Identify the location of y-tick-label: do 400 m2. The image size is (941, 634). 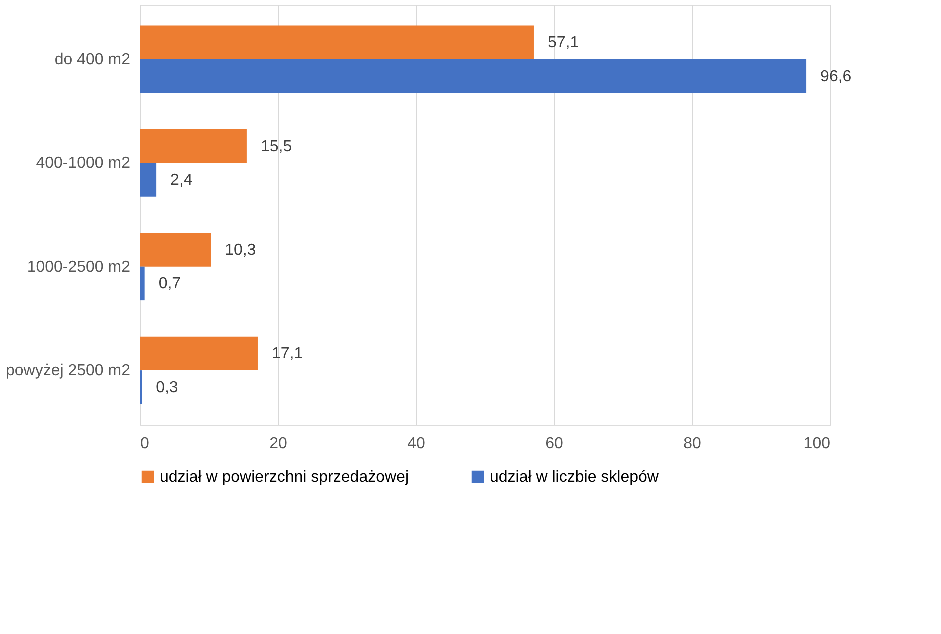
(92, 59).